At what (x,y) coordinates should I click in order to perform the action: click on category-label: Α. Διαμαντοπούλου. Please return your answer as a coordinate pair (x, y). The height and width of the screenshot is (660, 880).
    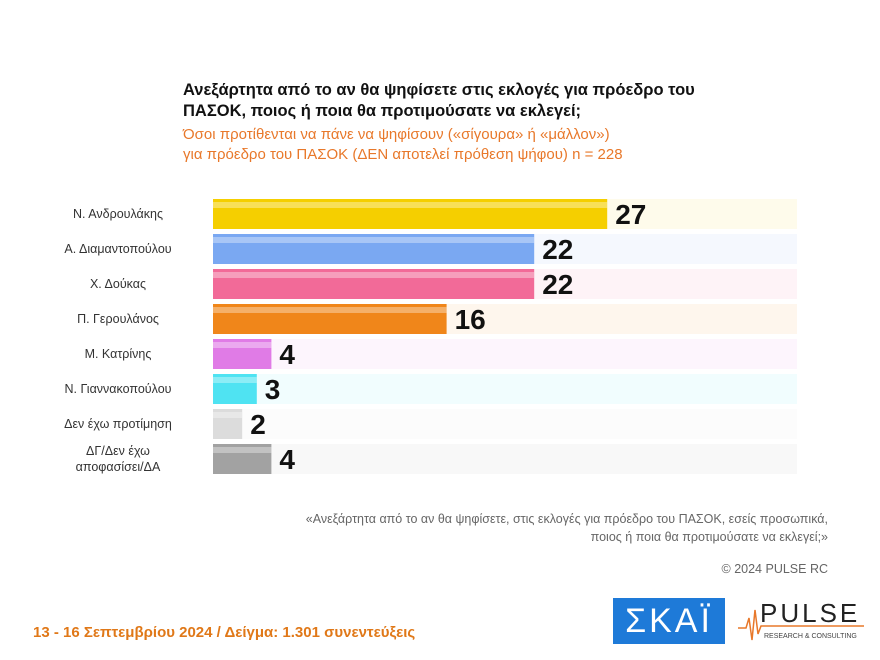
    Looking at the image, I should click on (117, 249).